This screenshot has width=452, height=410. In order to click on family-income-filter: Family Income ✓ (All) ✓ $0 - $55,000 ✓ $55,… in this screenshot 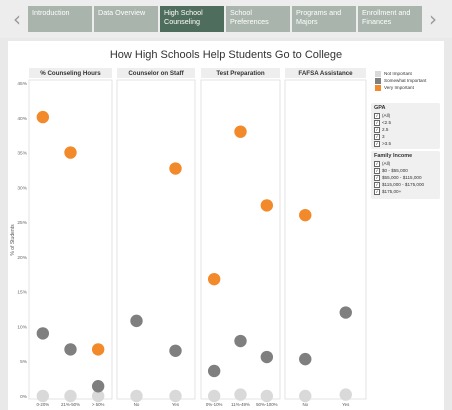, I will do `click(405, 175)`.